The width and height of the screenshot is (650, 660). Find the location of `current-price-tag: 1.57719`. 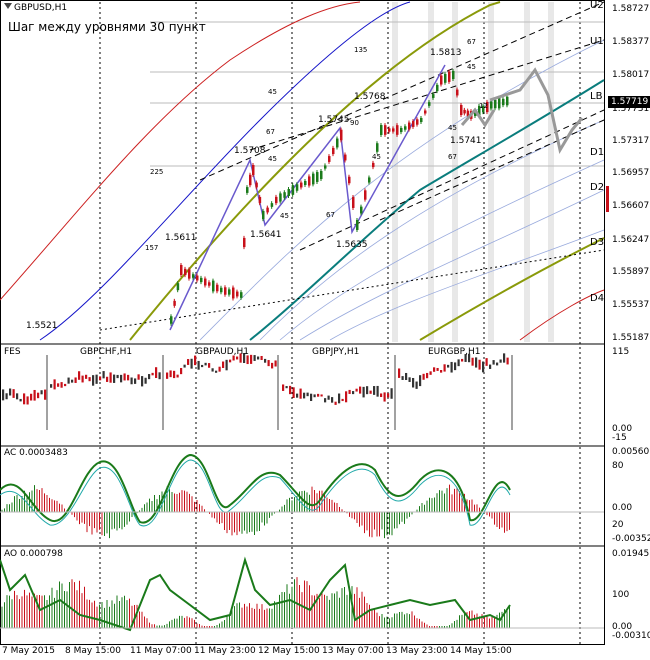

current-price-tag: 1.57719 is located at coordinates (629, 102).